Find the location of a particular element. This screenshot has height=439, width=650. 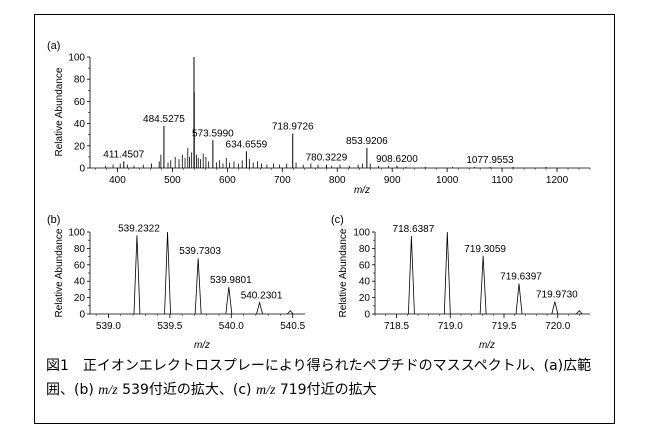

panel-a-x-tick-label: 700 is located at coordinates (282, 180).